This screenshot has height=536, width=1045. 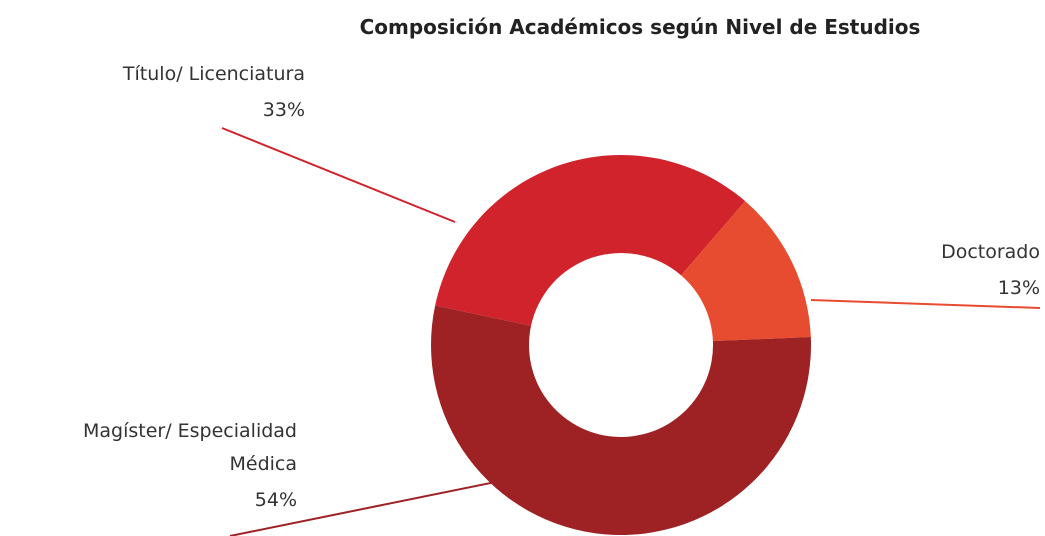 What do you see at coordinates (190, 431) in the screenshot?
I see `label-line: Magíster/ Especialidad` at bounding box center [190, 431].